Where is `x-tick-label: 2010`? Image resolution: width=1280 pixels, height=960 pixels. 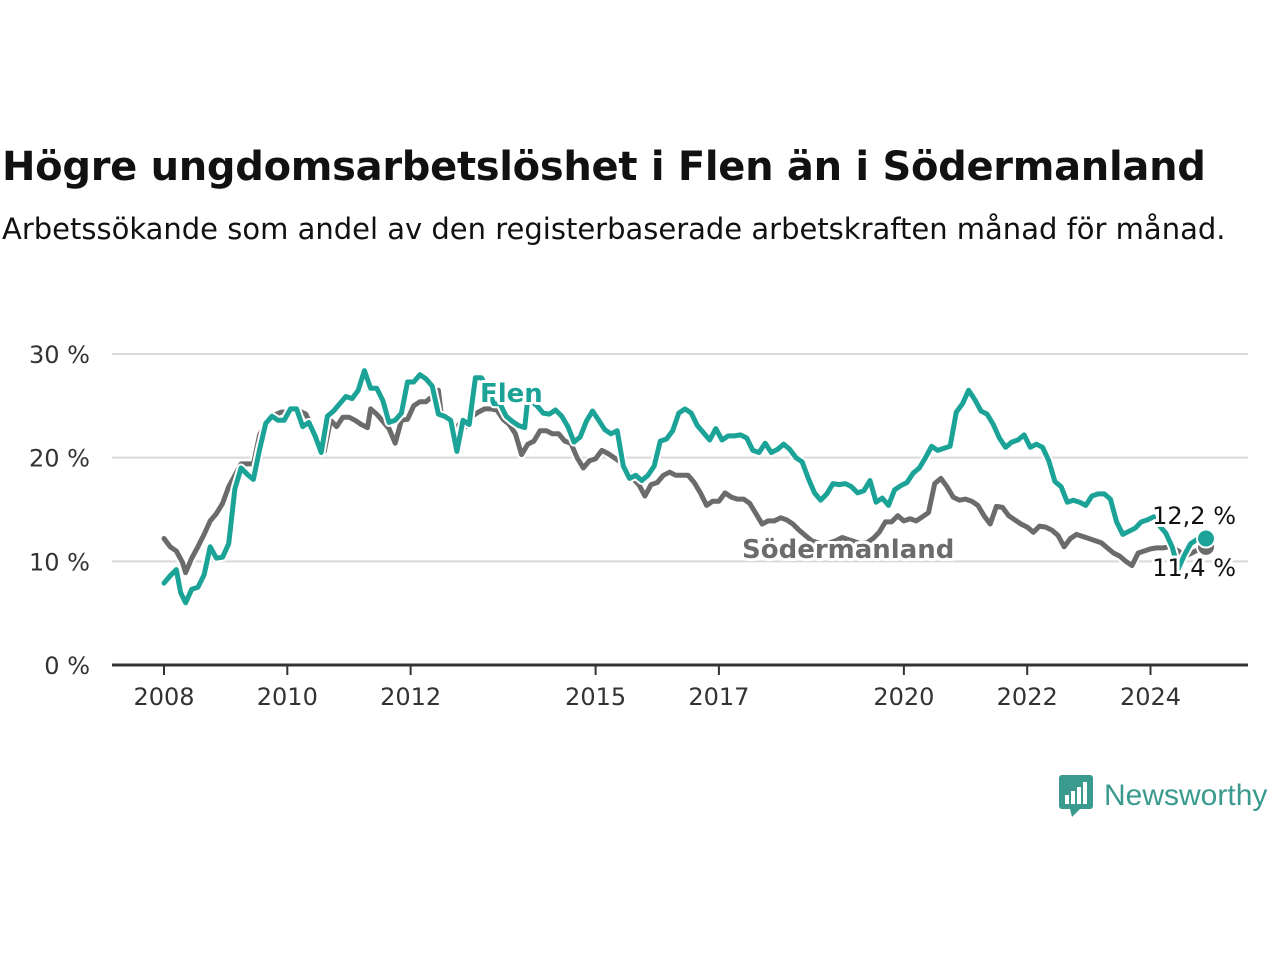
x-tick-label: 2010 is located at coordinates (287, 697).